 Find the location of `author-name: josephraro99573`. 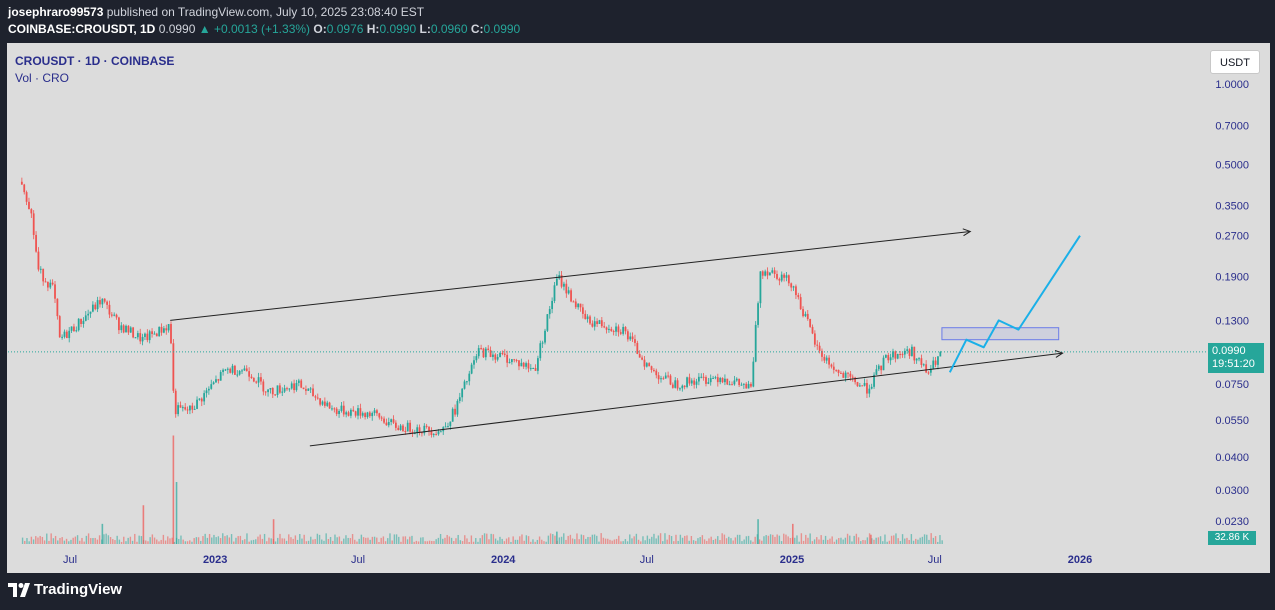

author-name: josephraro99573 is located at coordinates (56, 12).